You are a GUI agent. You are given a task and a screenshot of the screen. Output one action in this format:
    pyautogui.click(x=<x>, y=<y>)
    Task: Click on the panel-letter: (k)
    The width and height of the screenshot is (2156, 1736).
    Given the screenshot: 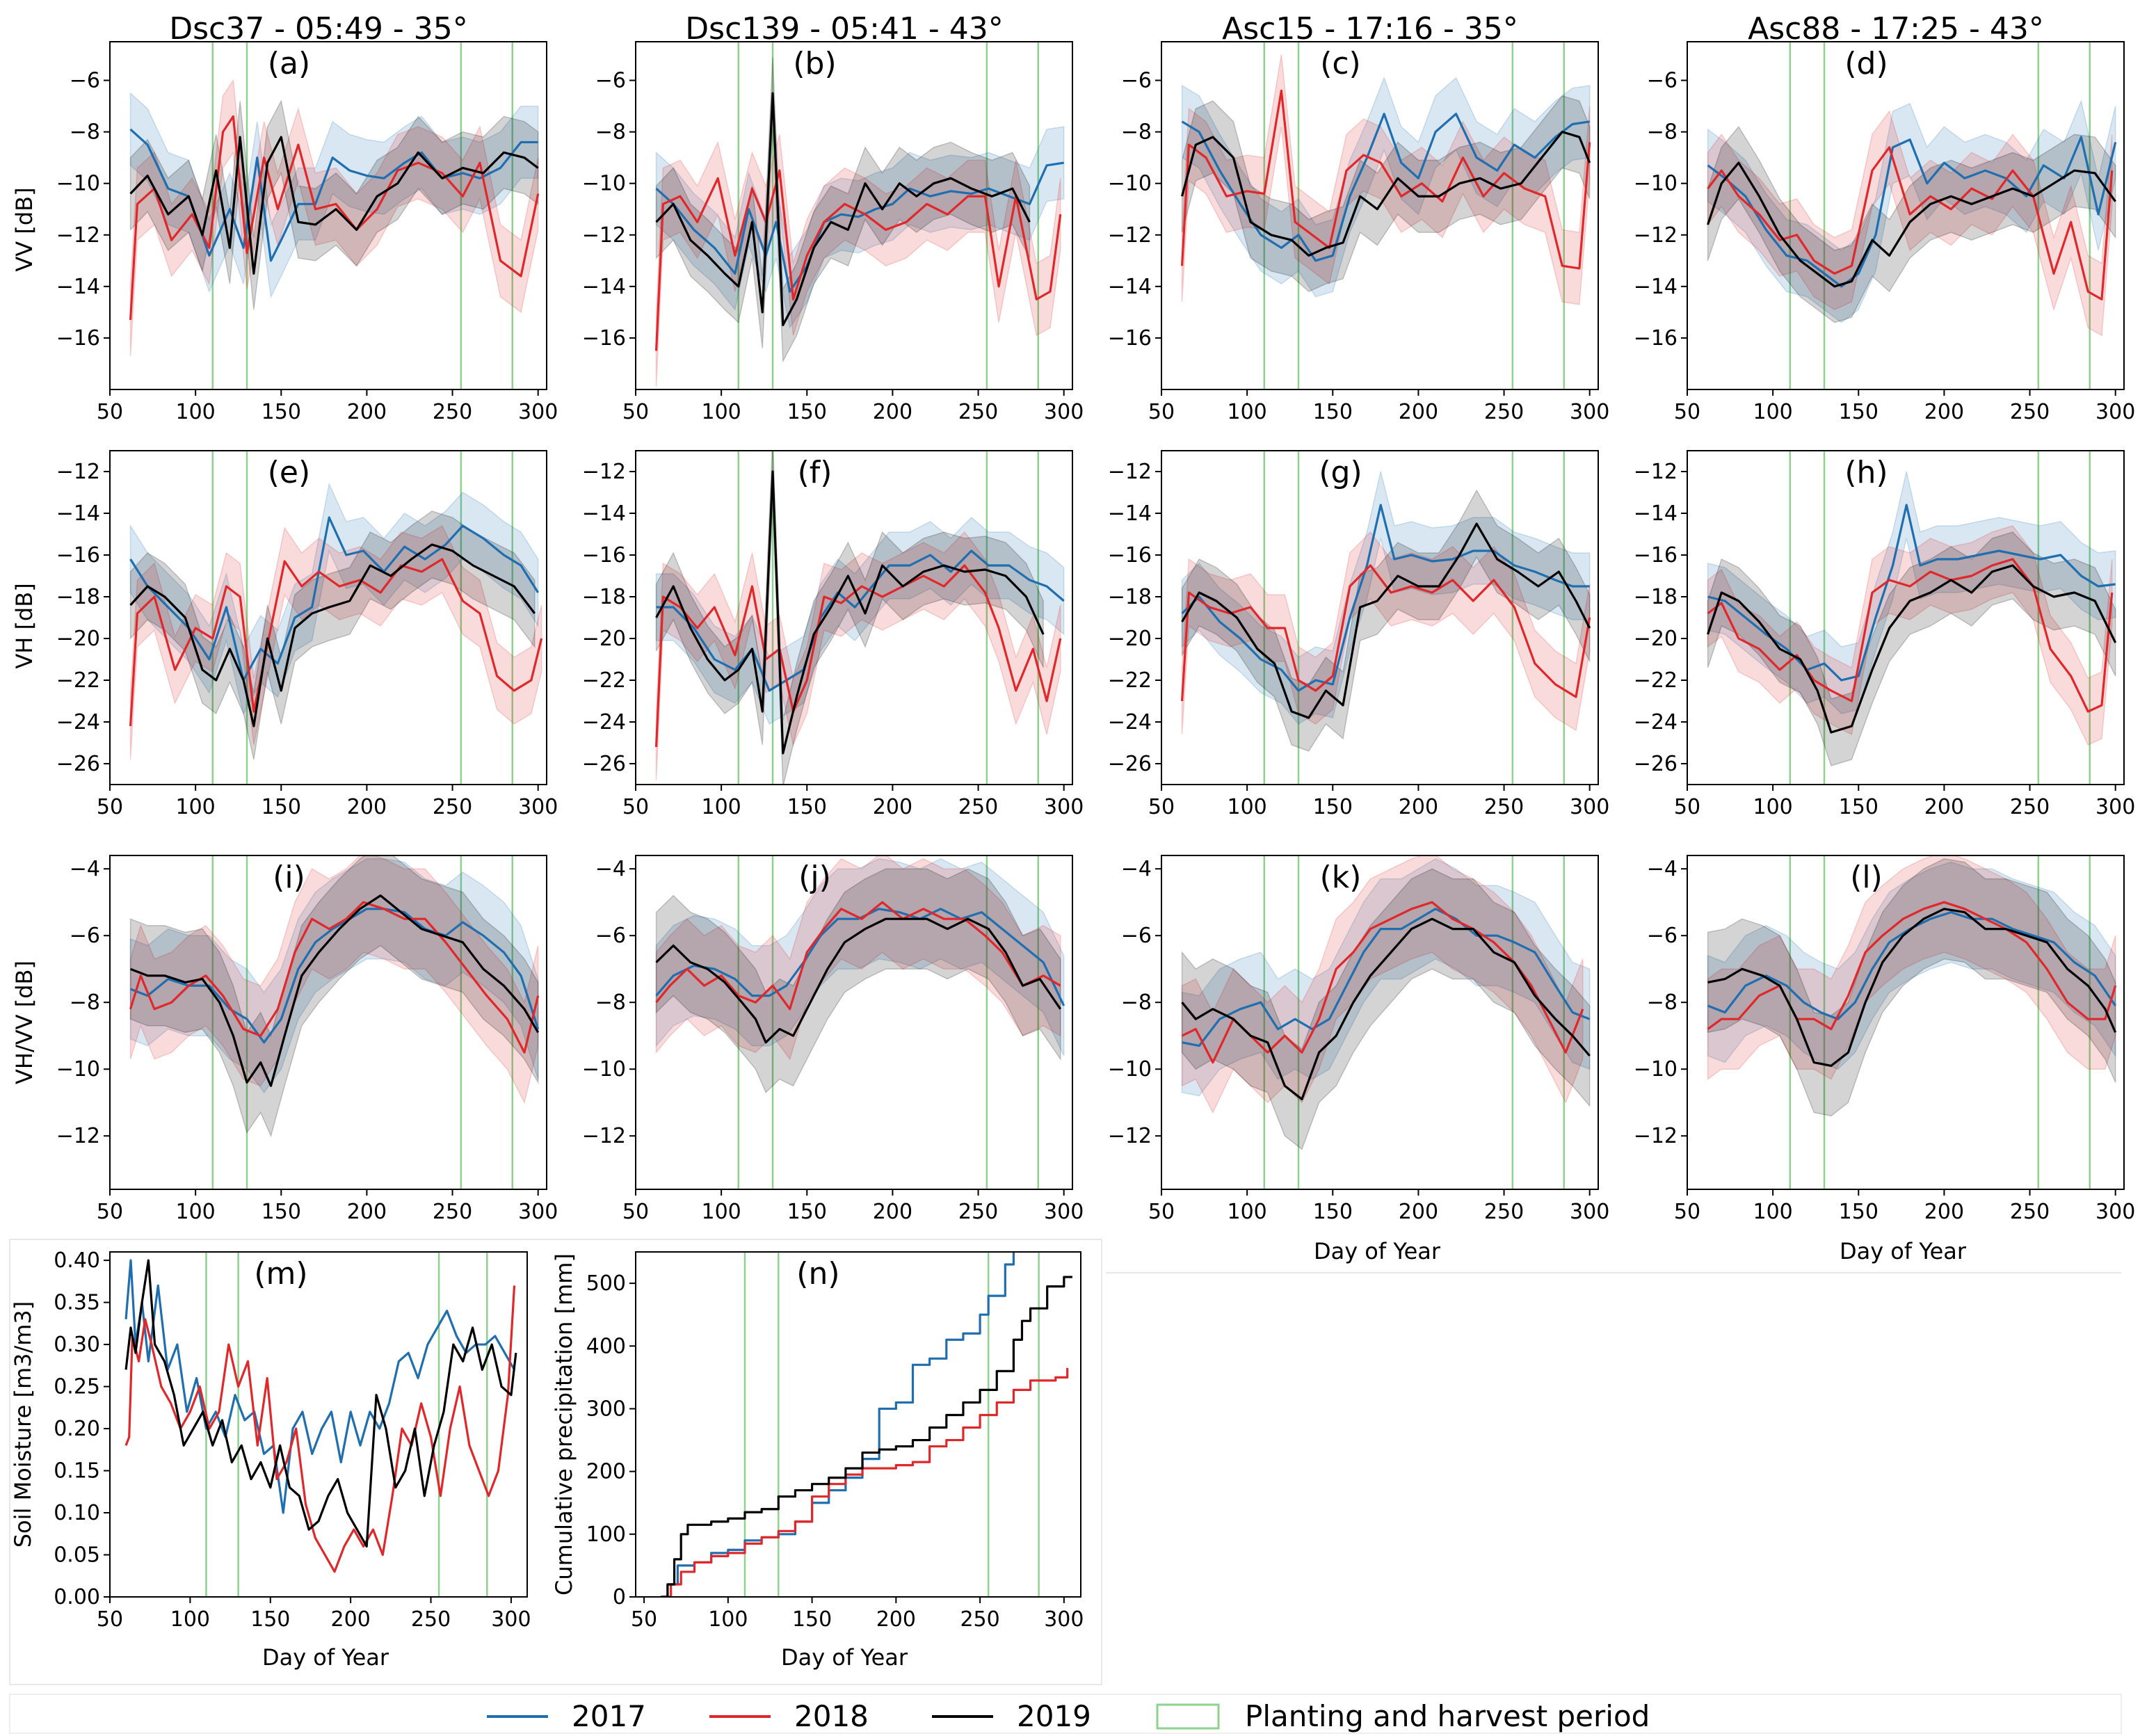 What is the action you would take?
    pyautogui.click(x=1341, y=877)
    